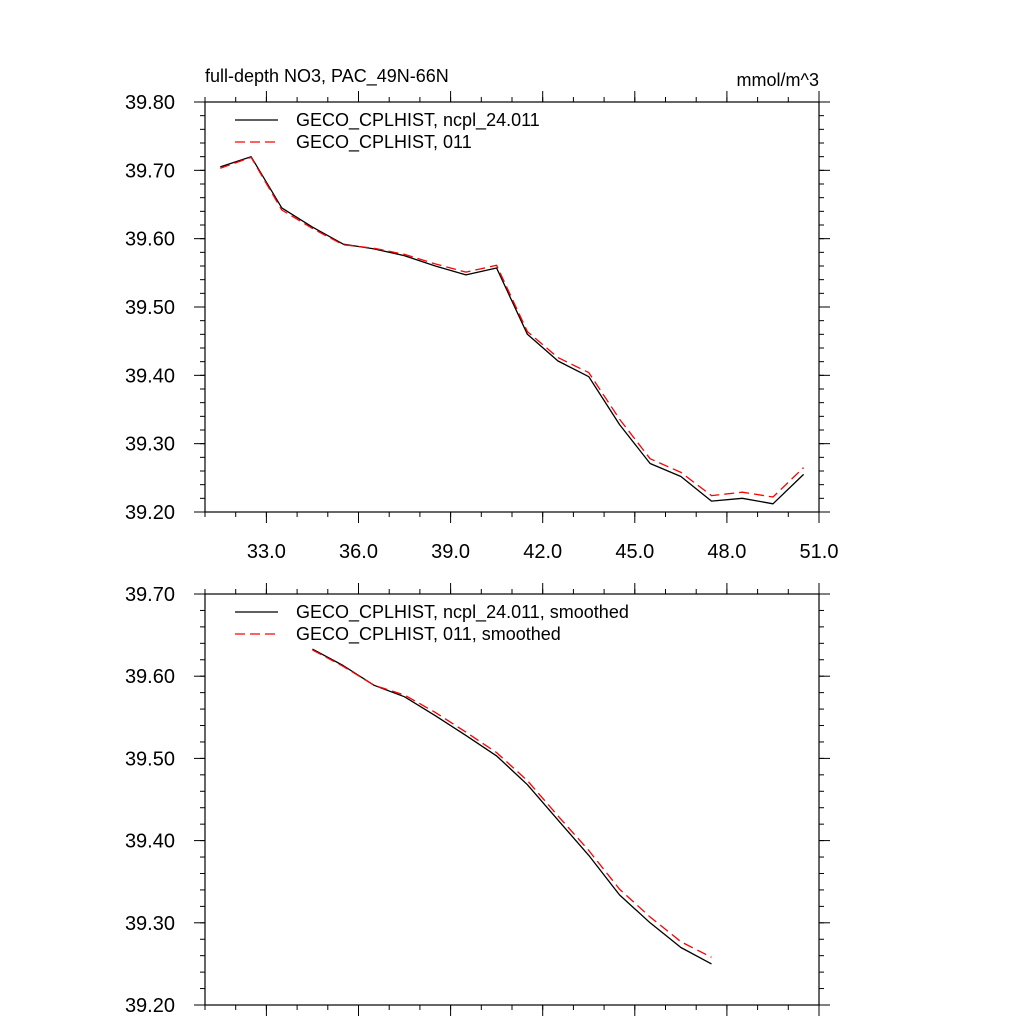  What do you see at coordinates (327, 76) in the screenshot?
I see `top-chart-title: full-depth NO3, PAC_49N-66N` at bounding box center [327, 76].